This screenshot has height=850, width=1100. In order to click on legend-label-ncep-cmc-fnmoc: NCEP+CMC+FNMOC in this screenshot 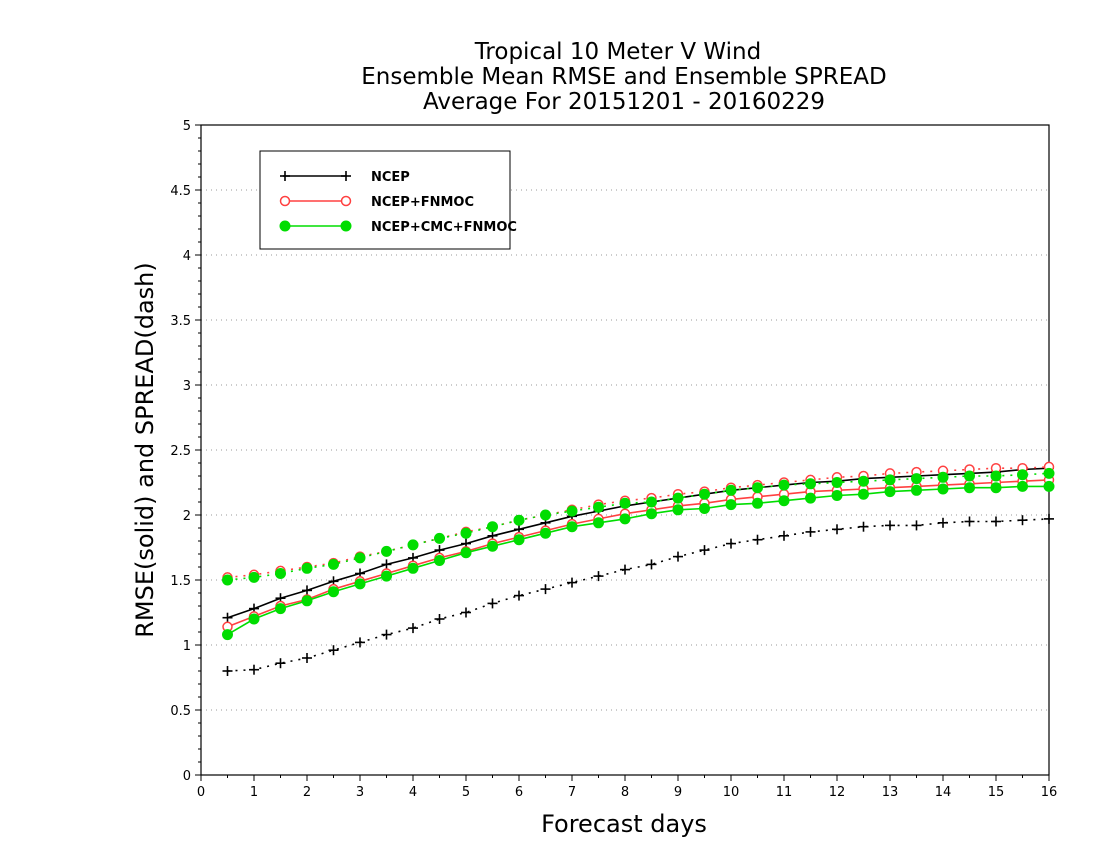, I will do `click(444, 227)`.